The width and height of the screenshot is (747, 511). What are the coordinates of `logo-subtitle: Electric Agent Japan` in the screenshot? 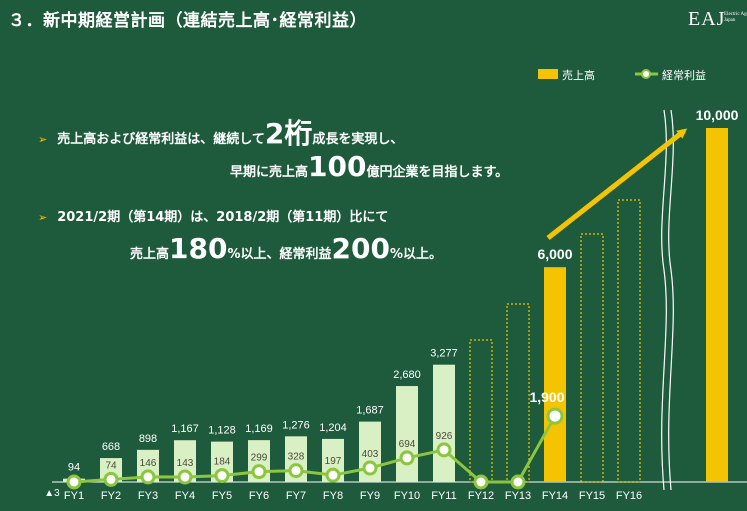 It's located at (735, 17).